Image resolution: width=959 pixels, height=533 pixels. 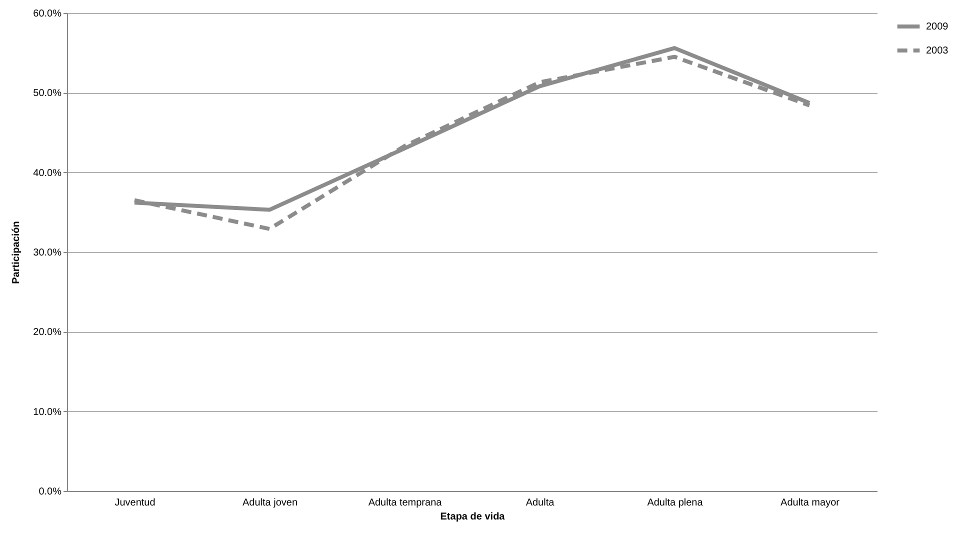 What do you see at coordinates (473, 517) in the screenshot?
I see `x-axis-title: Etapa de vida` at bounding box center [473, 517].